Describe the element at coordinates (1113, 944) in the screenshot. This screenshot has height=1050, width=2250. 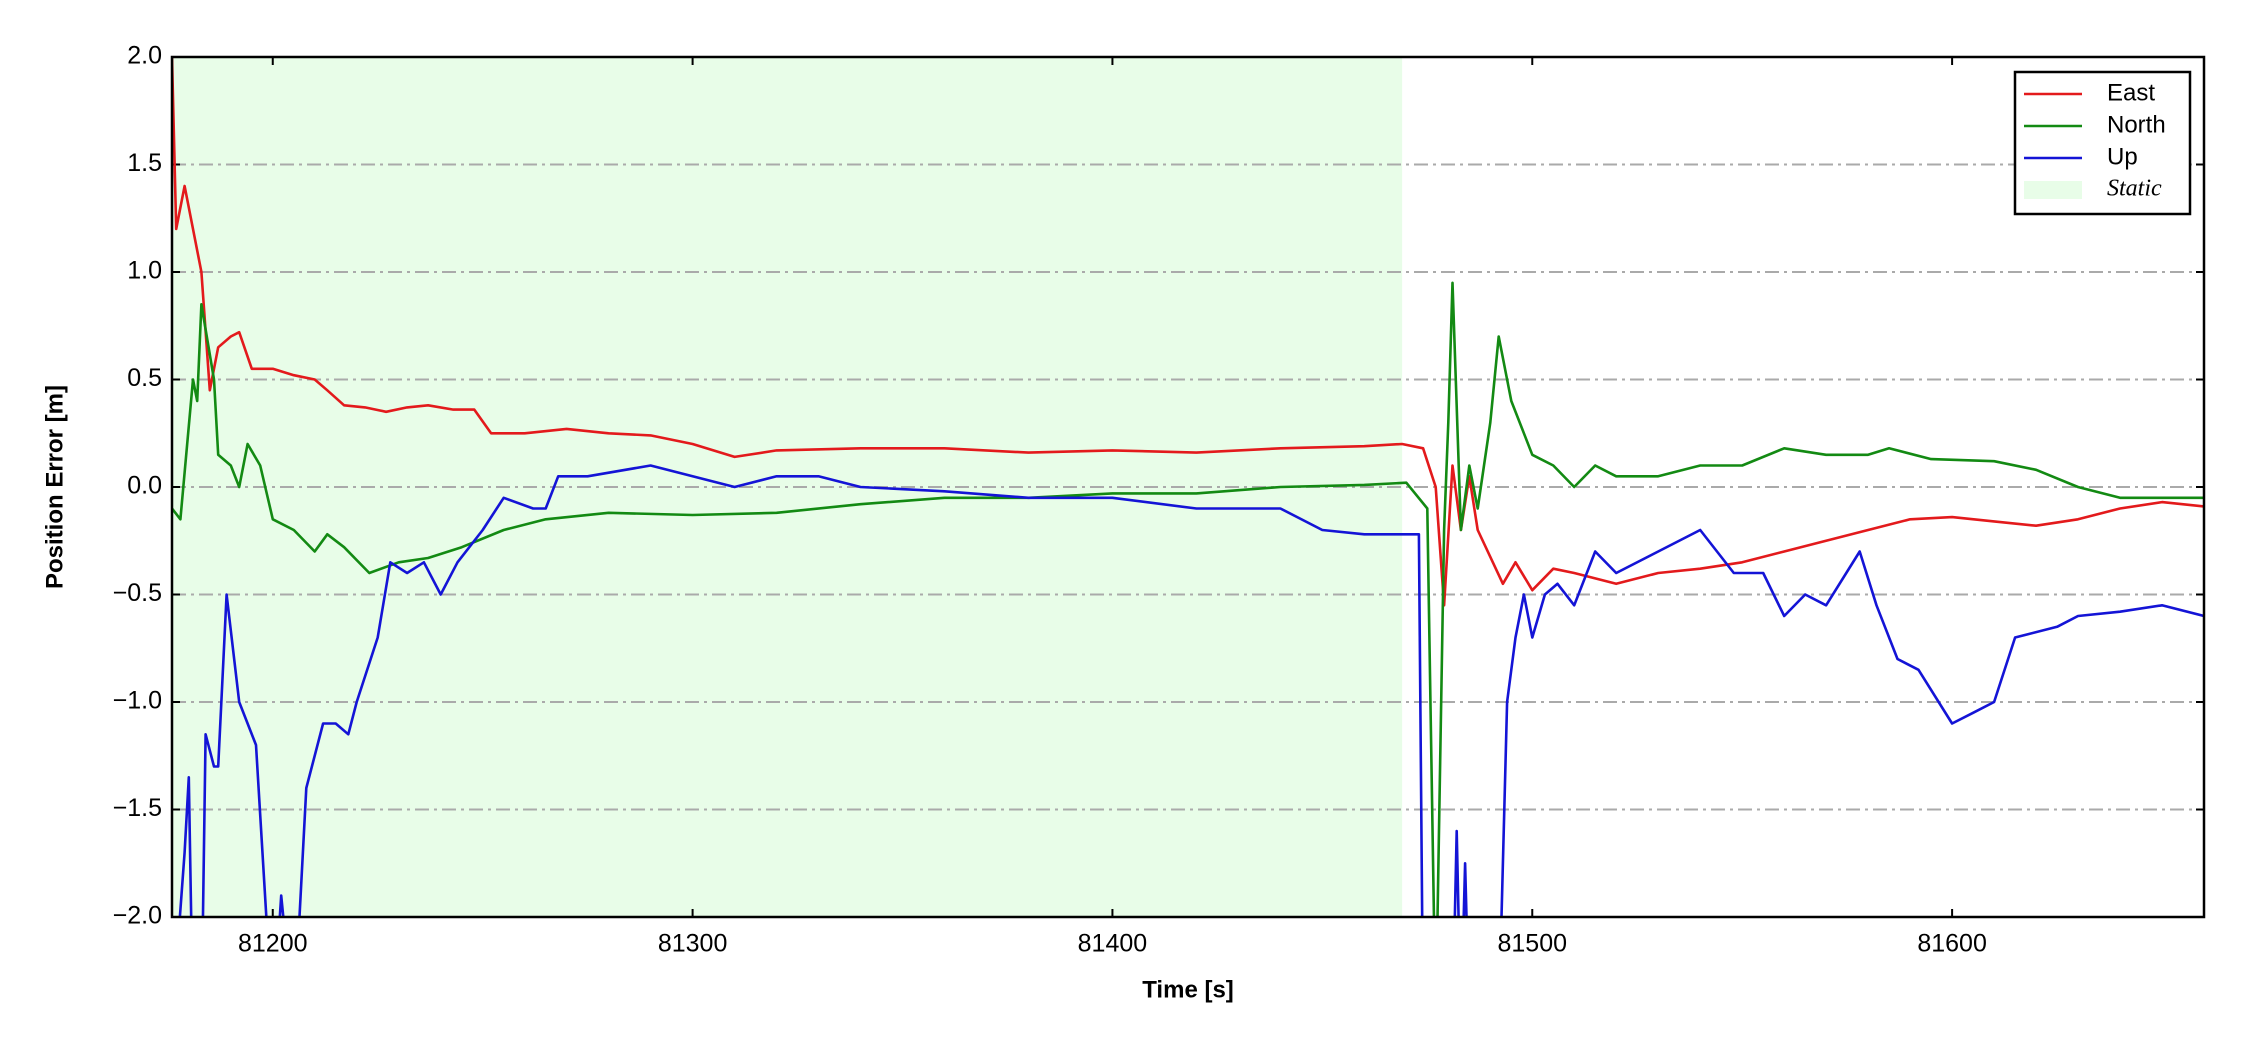
I see `x-tick-label: 81400` at that location.